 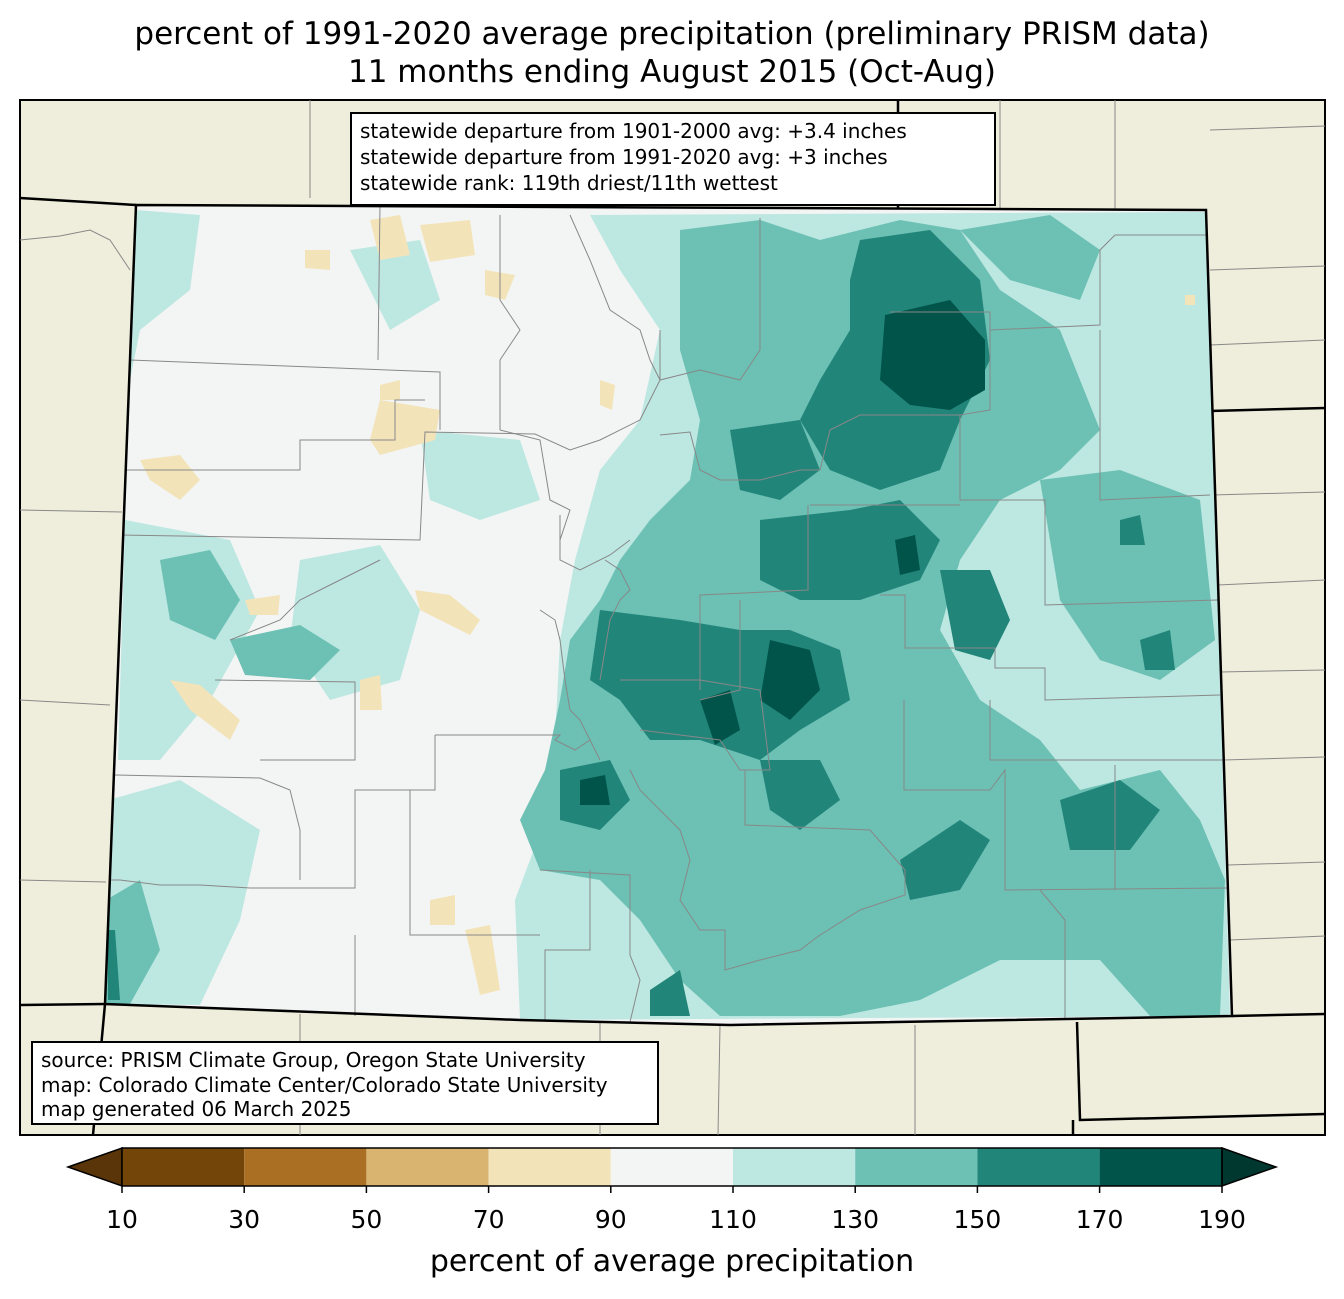 I want to click on colorbar-tick-label: 30, so click(x=244, y=1219).